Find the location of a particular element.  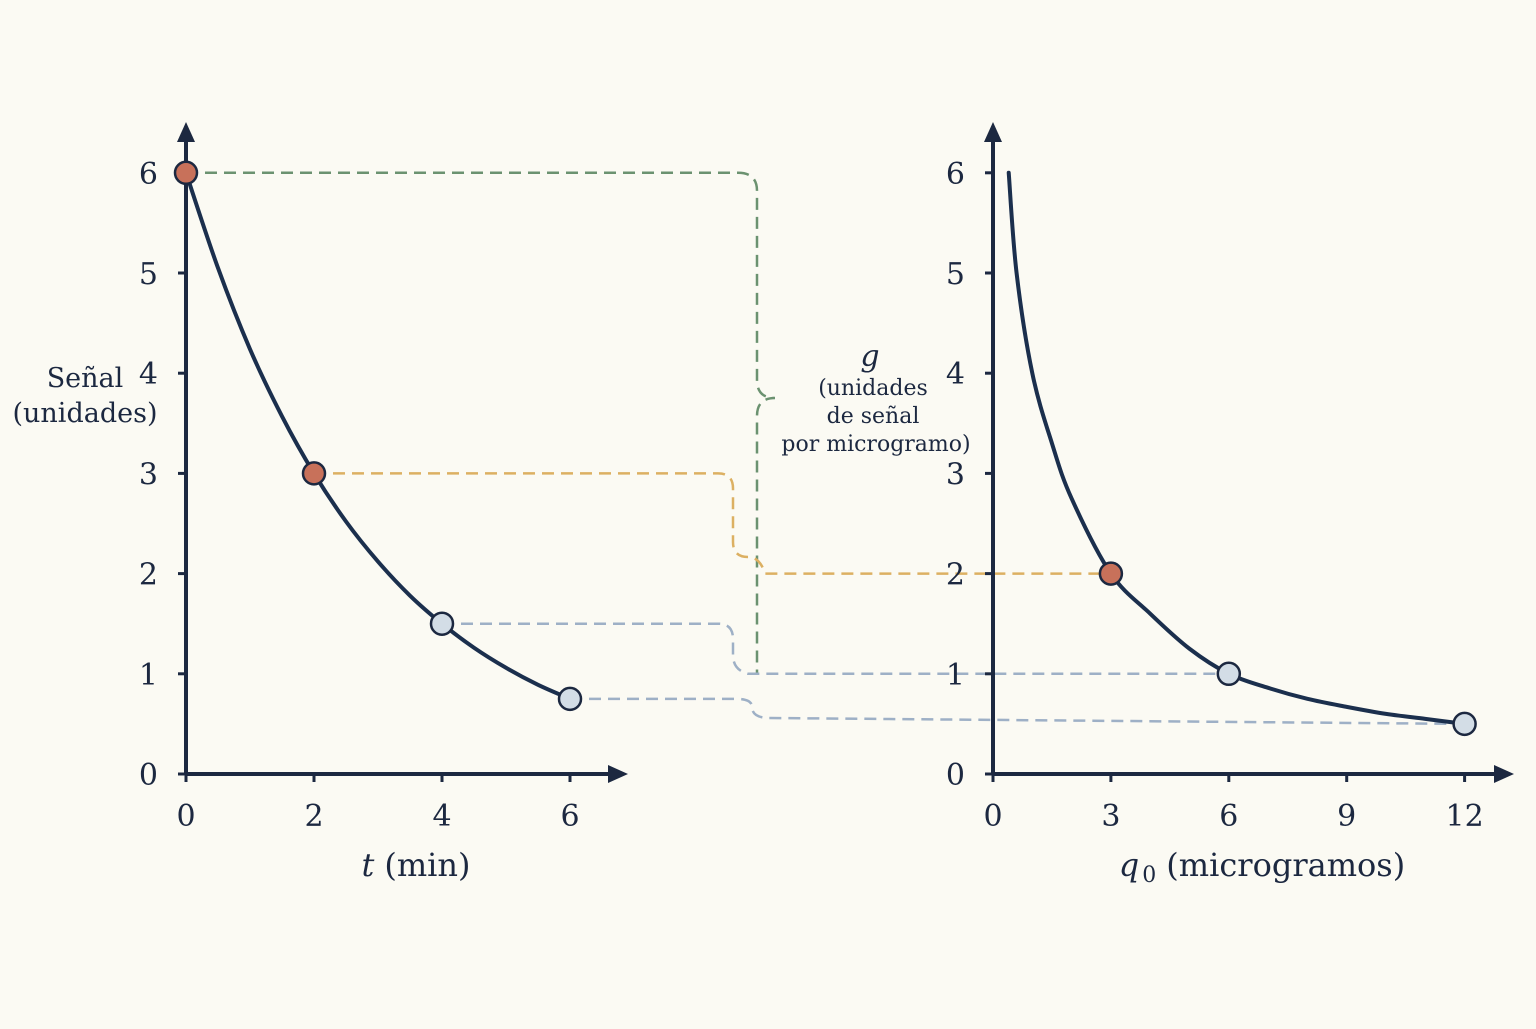

left-y-tick-label: 1 is located at coordinates (148, 675).